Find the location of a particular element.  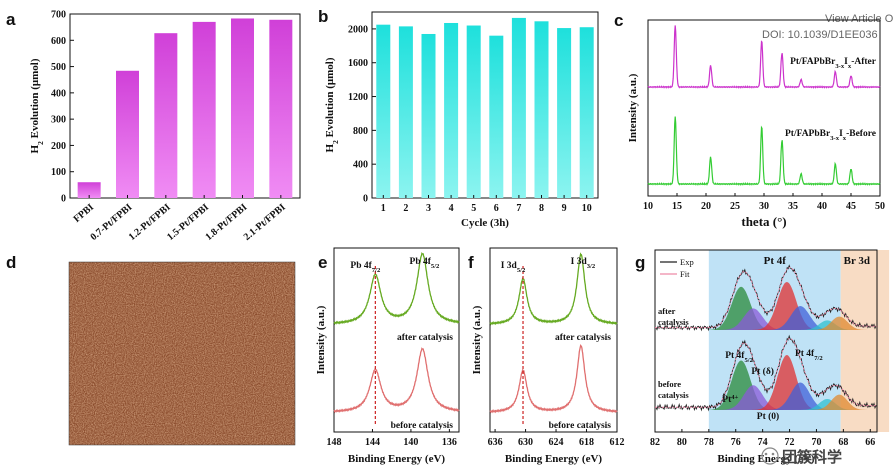

pt0-label: Pt (0) is located at coordinates (768, 416).